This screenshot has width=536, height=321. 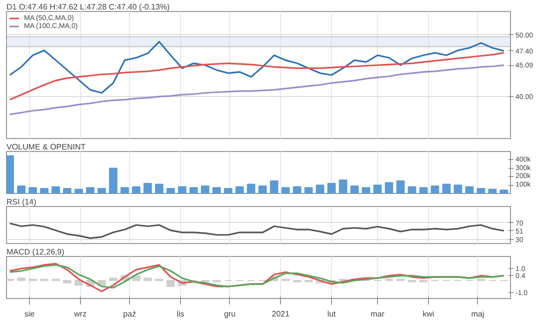 I want to click on chart-title: RSI (14), so click(x=21, y=202).